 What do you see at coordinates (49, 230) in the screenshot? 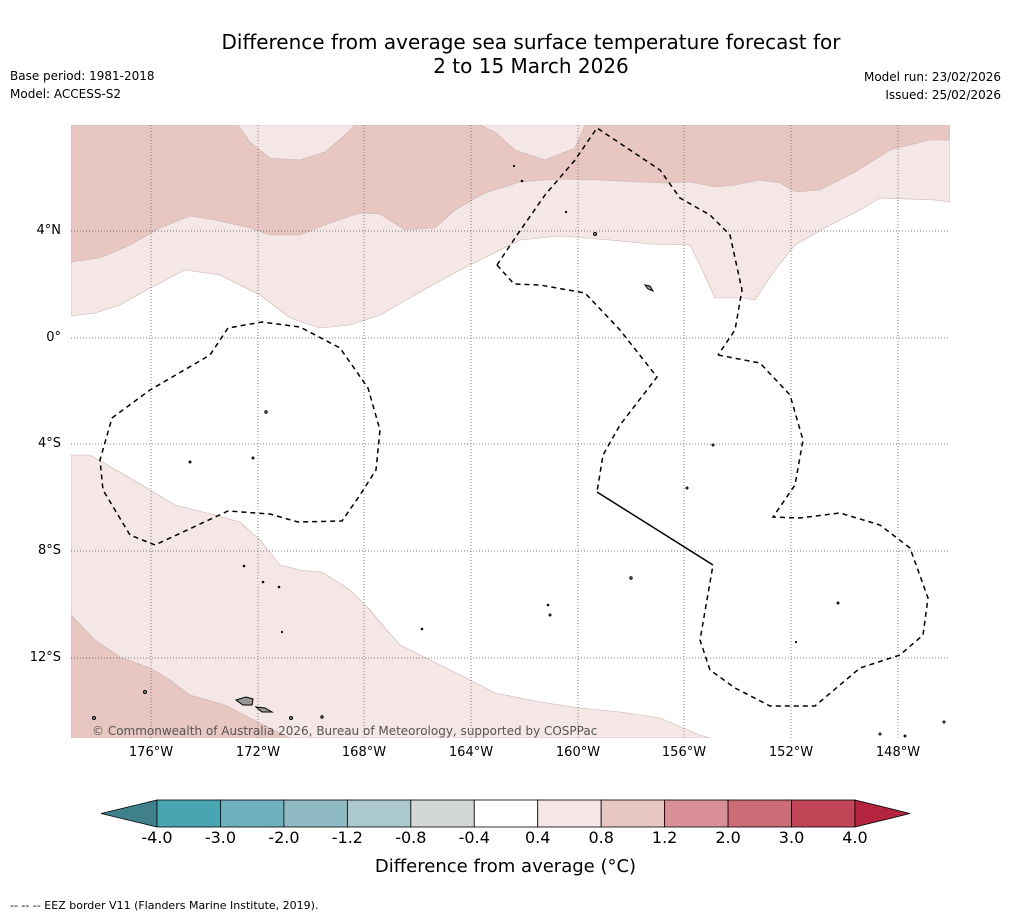
I see `lat-label-4n: 4°N` at bounding box center [49, 230].